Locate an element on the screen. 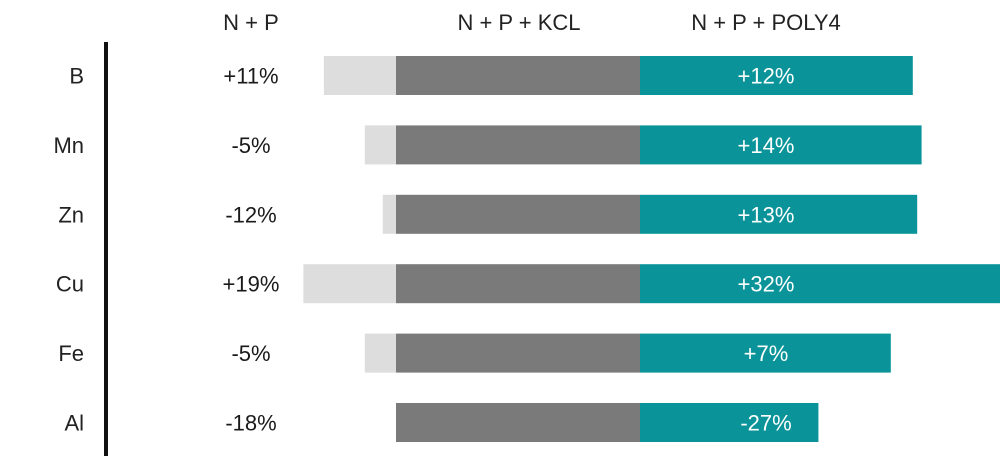 The image size is (1000, 464). column-header-3: N + P + POLY4 is located at coordinates (766, 22).